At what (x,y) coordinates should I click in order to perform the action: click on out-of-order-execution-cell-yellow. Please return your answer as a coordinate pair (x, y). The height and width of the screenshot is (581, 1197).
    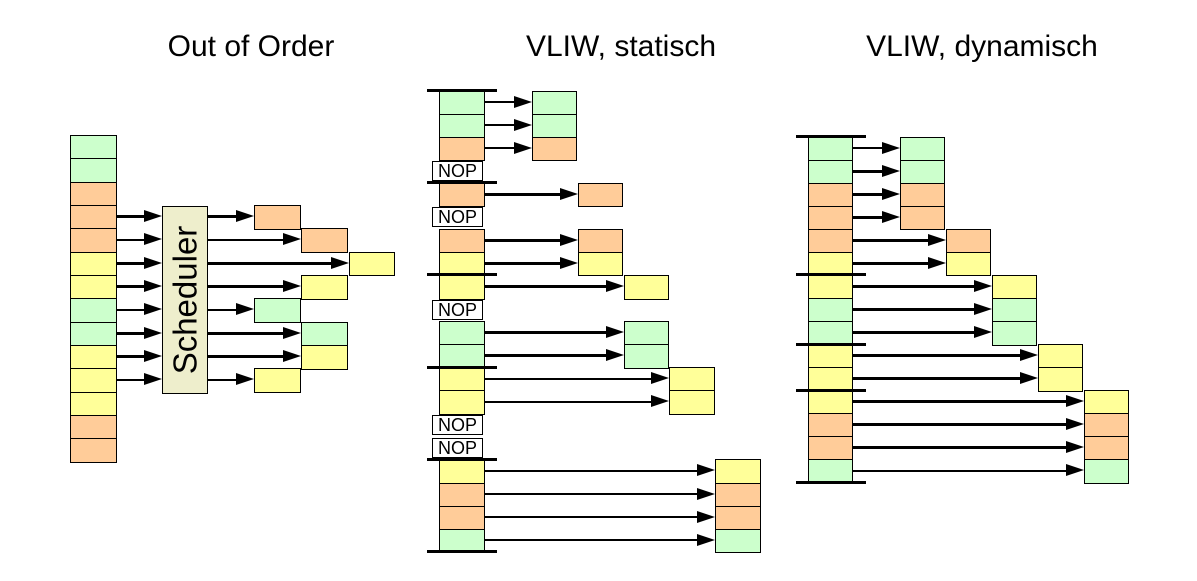
    Looking at the image, I should click on (277, 381).